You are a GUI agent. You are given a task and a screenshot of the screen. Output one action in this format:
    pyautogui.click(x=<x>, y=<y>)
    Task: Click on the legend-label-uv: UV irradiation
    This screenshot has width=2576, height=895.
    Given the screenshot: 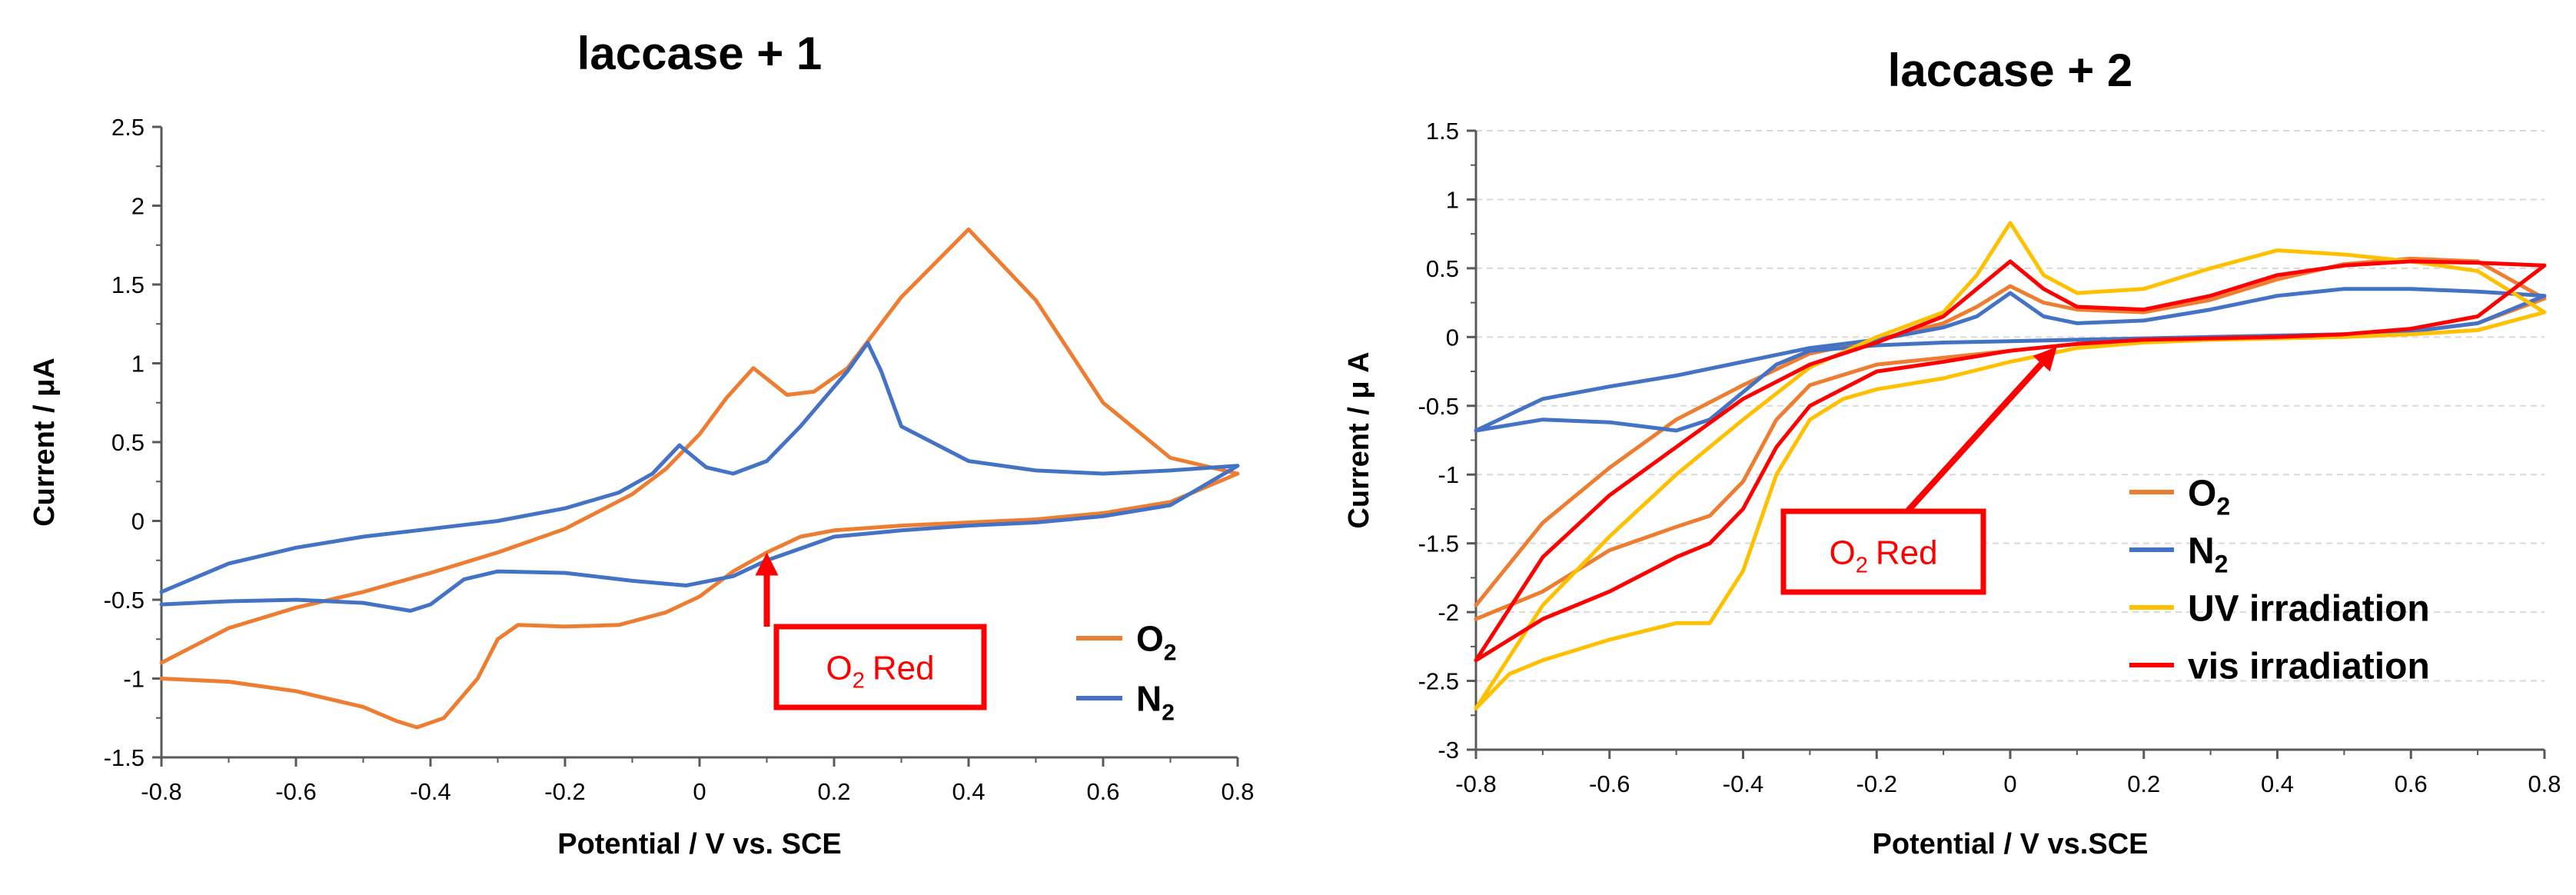 What is the action you would take?
    pyautogui.click(x=2309, y=608)
    